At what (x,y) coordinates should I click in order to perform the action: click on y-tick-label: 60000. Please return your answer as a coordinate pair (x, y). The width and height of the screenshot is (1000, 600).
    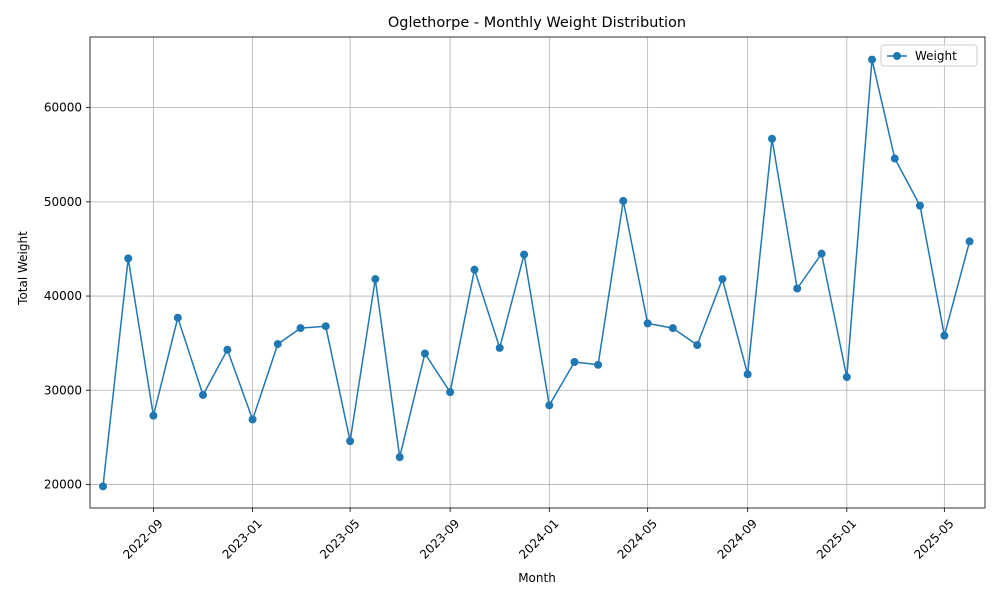
    Looking at the image, I should click on (63, 108).